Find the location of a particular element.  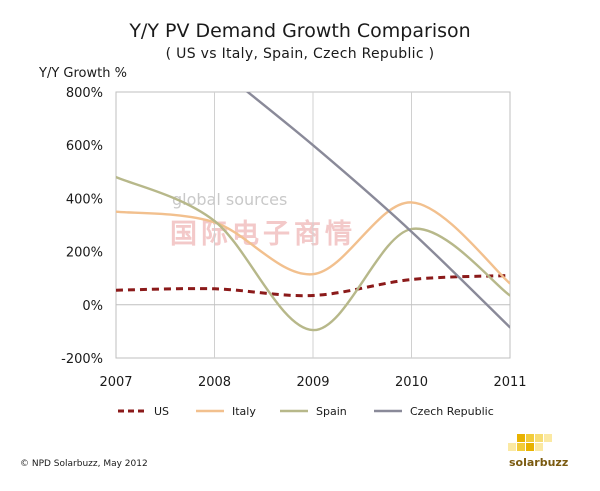

x-tick-labels: 2007 2008 2009 2010 2011 is located at coordinates (312, 382).